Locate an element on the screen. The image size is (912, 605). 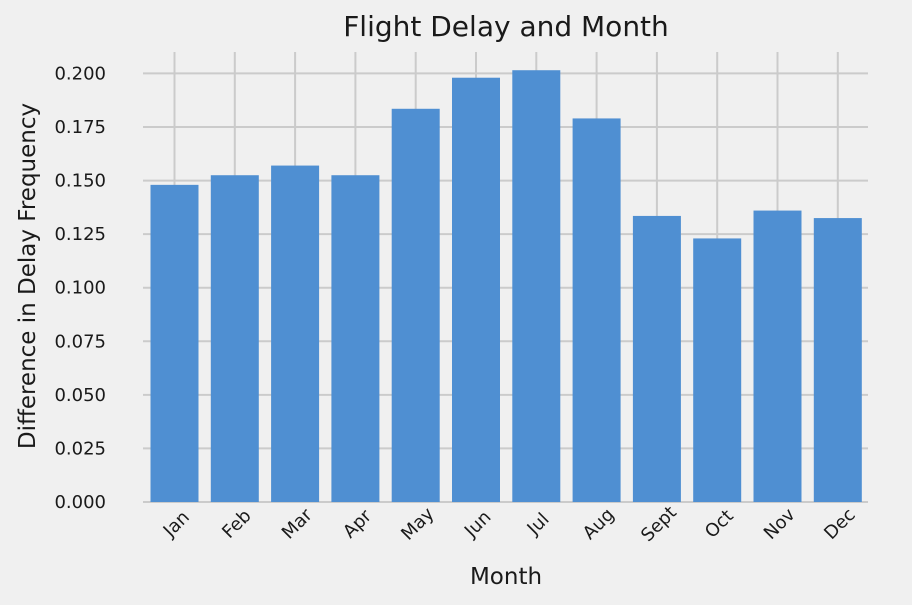
y-tick-label: 0.075 is located at coordinates (80, 341).